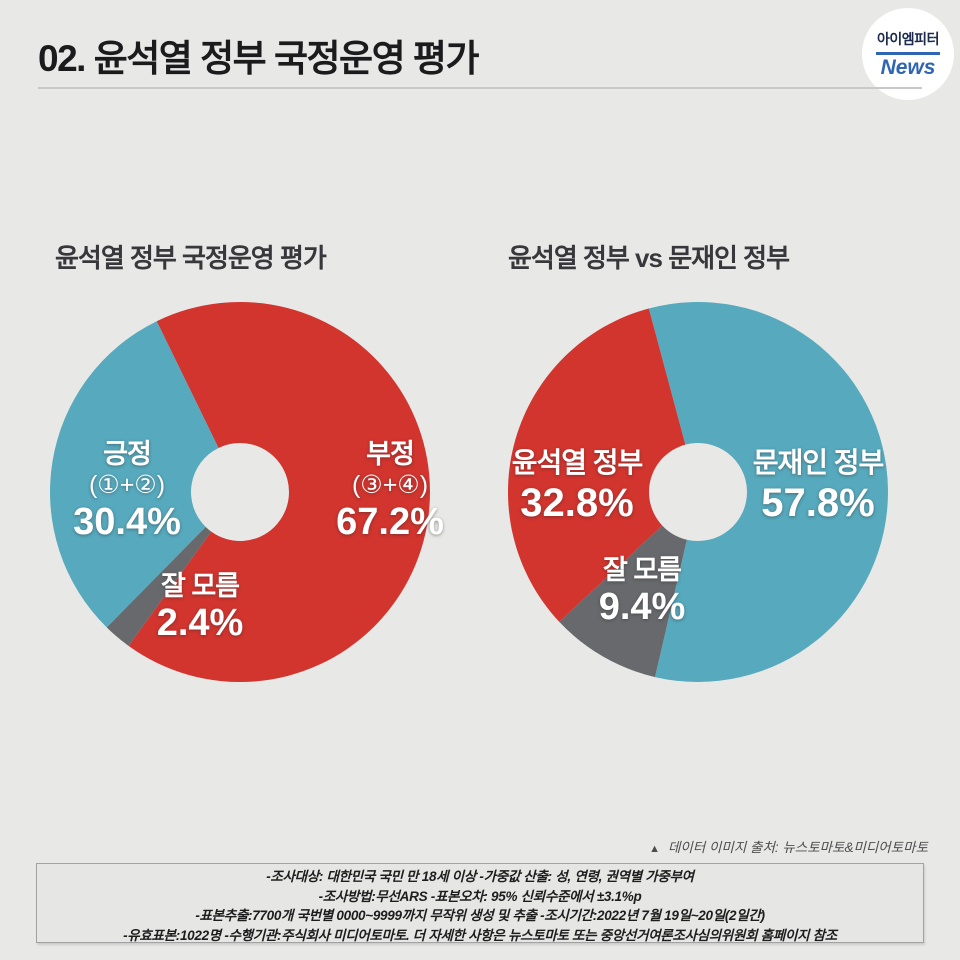 The height and width of the screenshot is (960, 960). Describe the element at coordinates (259, 58) in the screenshot. I see `page-title: 02. 윤석열 정부 국정운영 평가` at that location.